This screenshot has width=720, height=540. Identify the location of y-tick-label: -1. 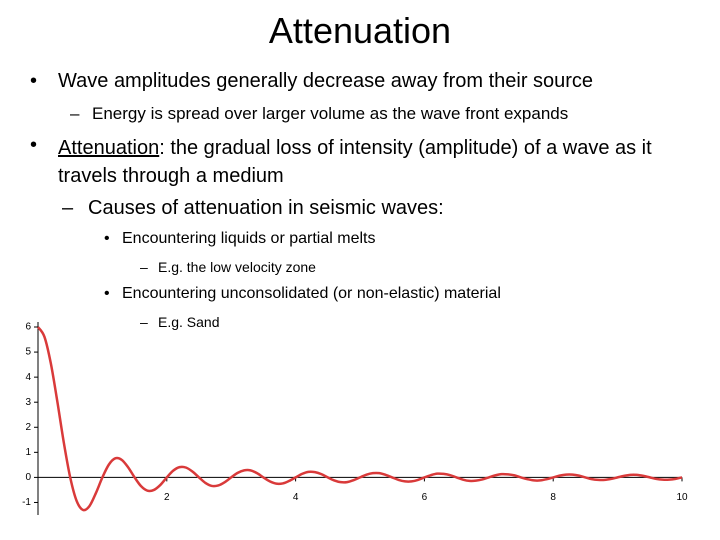
(26, 502).